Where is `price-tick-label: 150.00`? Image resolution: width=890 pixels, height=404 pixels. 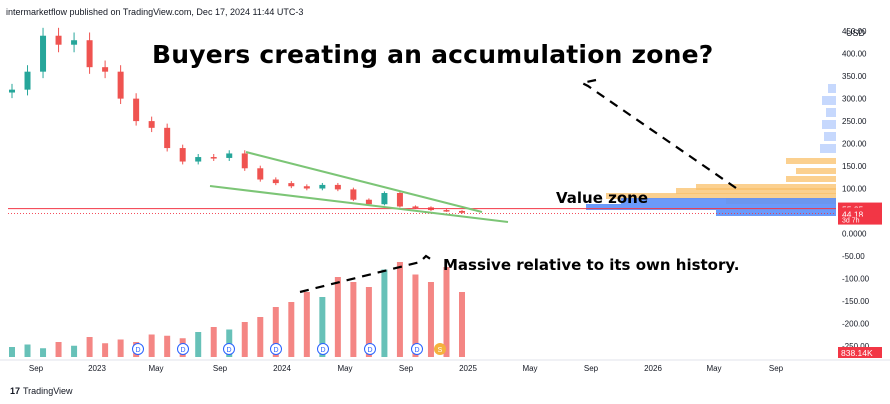
price-tick-label: 150.00 is located at coordinates (854, 166).